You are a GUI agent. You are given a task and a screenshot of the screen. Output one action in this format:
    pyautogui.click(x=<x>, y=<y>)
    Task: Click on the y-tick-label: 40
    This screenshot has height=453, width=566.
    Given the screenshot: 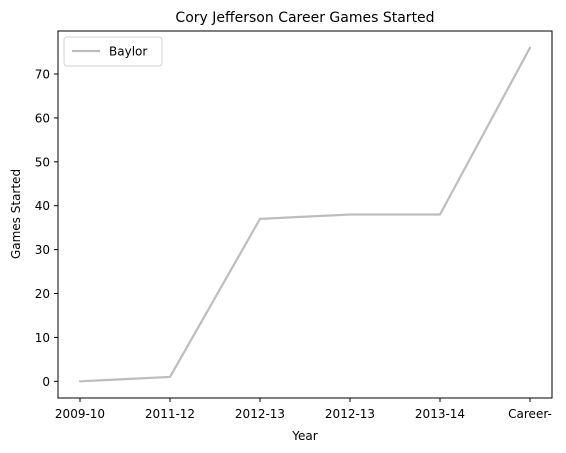 What is the action you would take?
    pyautogui.click(x=42, y=206)
    